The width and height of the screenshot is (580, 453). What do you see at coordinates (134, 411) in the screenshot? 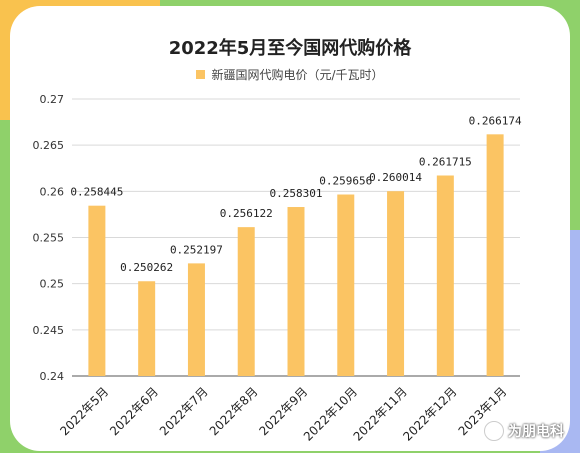
I see `x-tick-label: 2022年6月` at bounding box center [134, 411].